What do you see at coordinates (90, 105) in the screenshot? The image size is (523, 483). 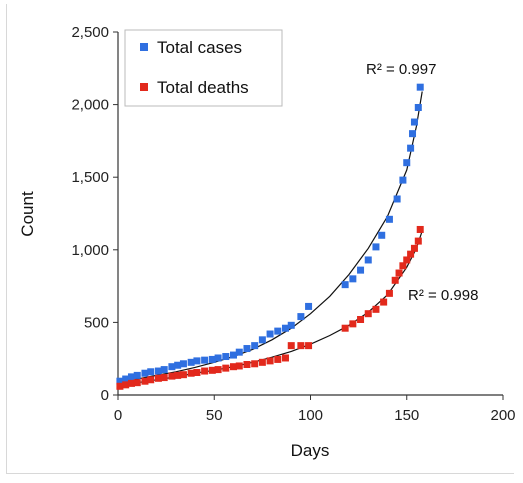 I see `y-tick-label: 2,000` at bounding box center [90, 105].